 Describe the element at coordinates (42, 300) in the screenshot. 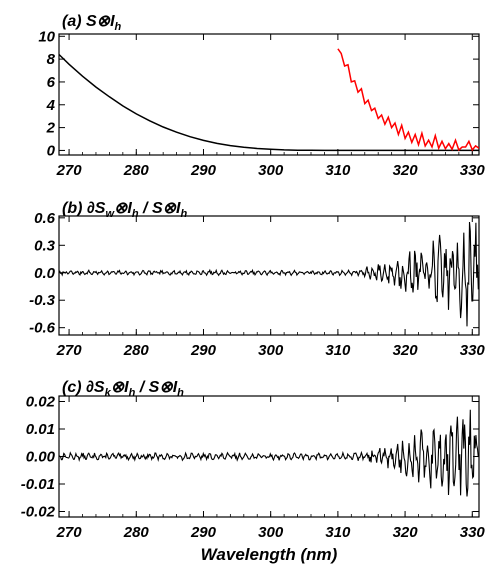

I see `y-tick-label: -0.3` at that location.